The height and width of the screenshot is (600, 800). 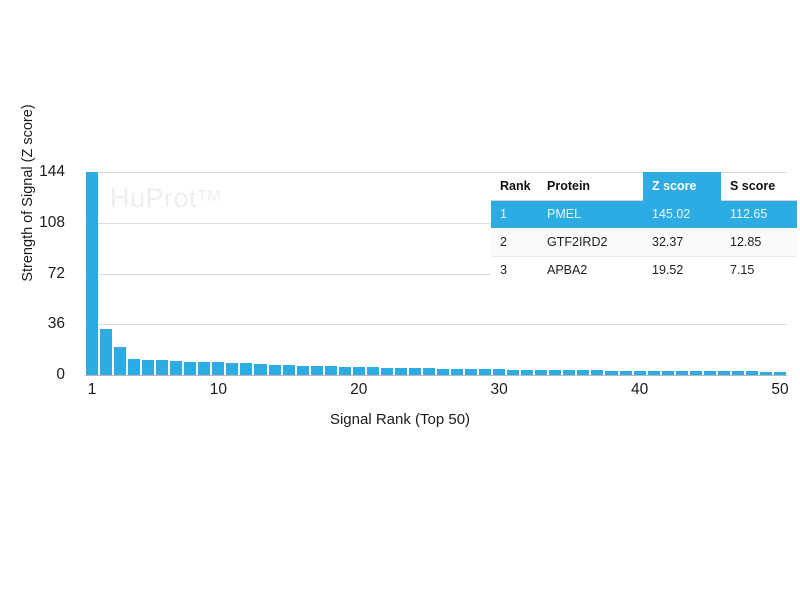 I want to click on table-row: 2 GTF2IRD2 32.37 12.85, so click(x=644, y=242).